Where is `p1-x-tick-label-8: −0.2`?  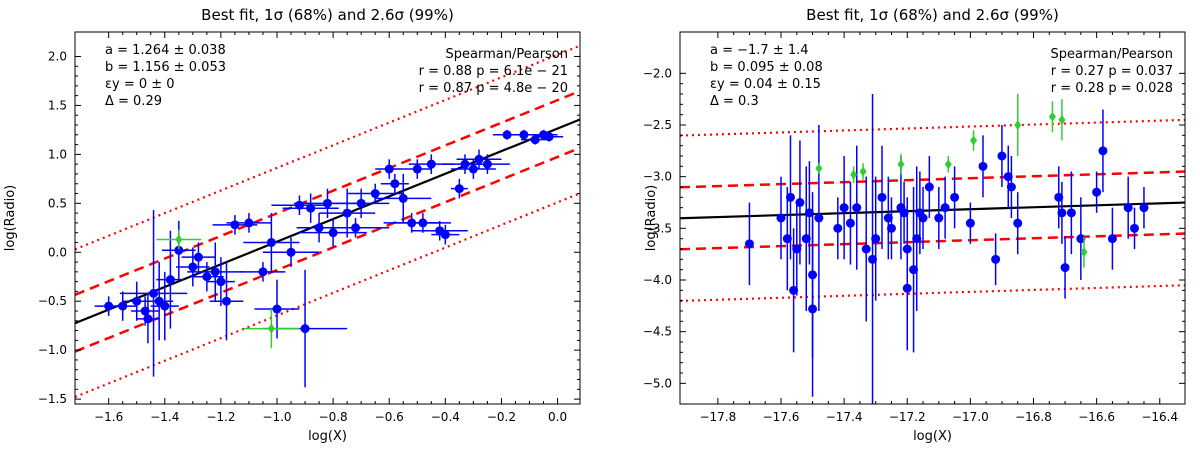 p1-x-tick-label-8: −0.2 is located at coordinates (501, 417).